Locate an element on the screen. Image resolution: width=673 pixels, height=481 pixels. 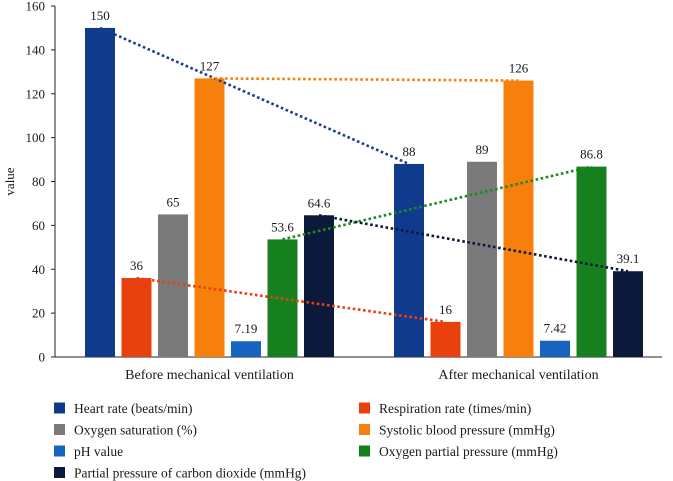
data-label: 65 is located at coordinates (173, 201).